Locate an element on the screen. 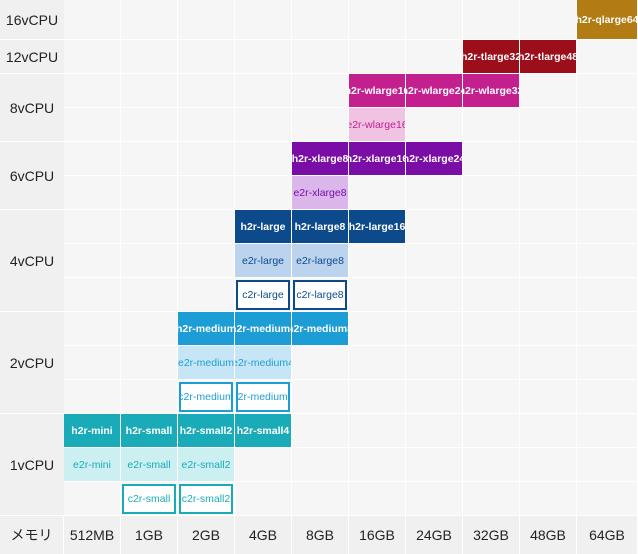  instance-tile-h2r-xlarge16: h2r-xlarge16 is located at coordinates (377, 158).